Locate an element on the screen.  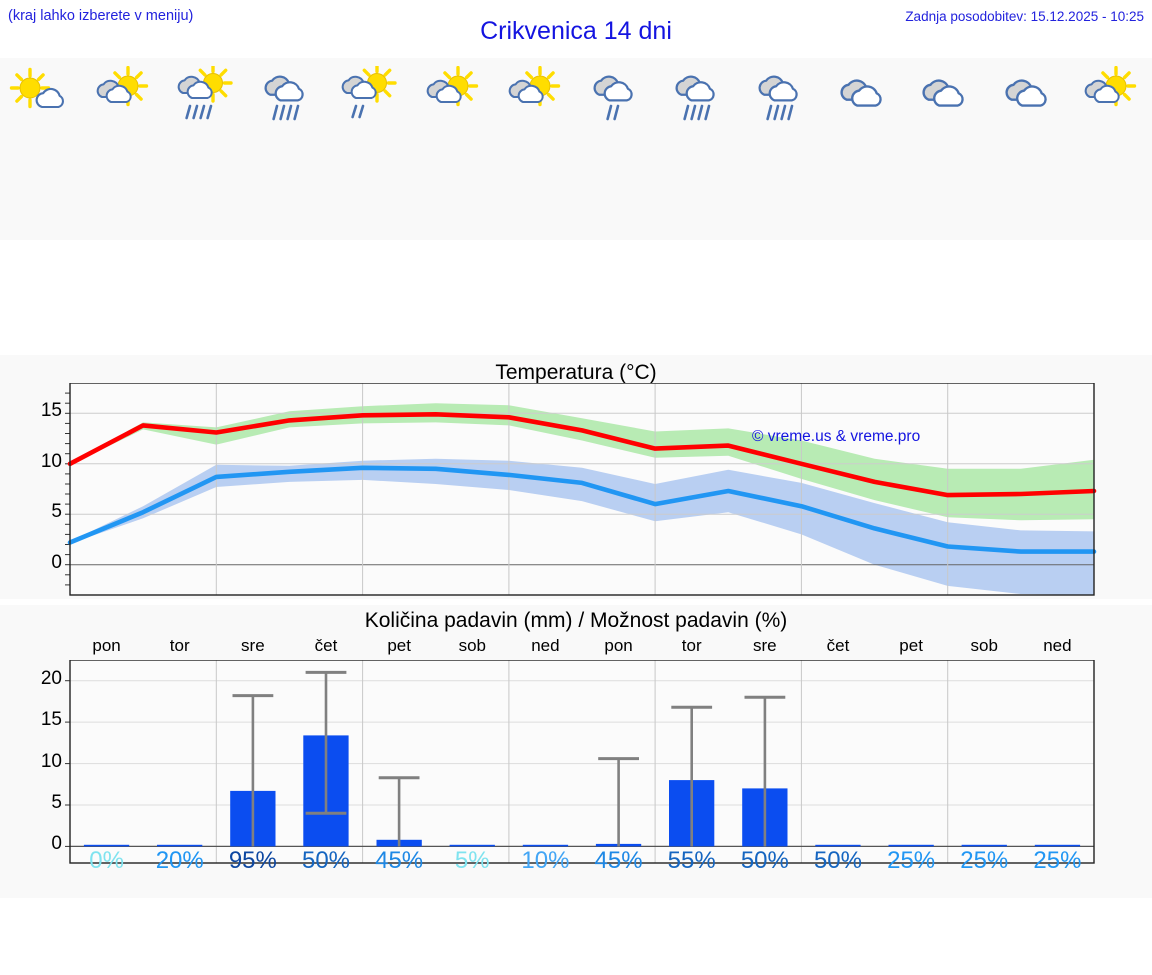
copyright-text: © vreme.us & vreme.pro is located at coordinates (836, 436).